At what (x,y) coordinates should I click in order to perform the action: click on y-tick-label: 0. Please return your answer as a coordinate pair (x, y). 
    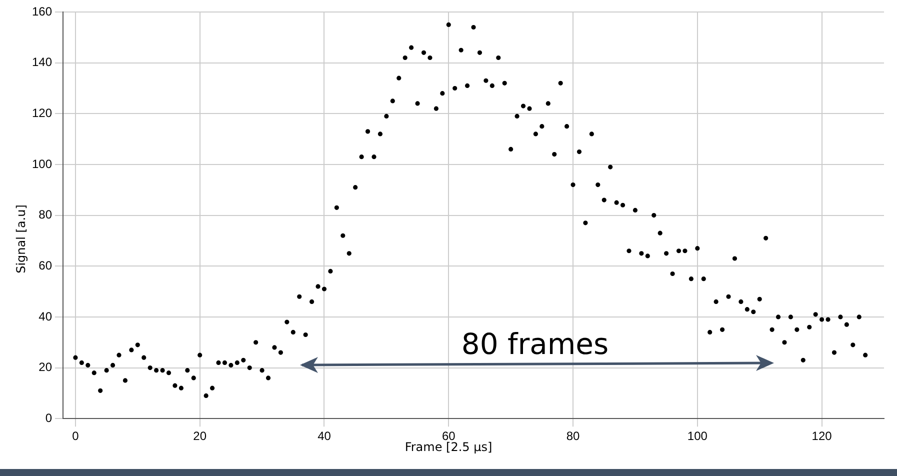
    Looking at the image, I should click on (48, 417).